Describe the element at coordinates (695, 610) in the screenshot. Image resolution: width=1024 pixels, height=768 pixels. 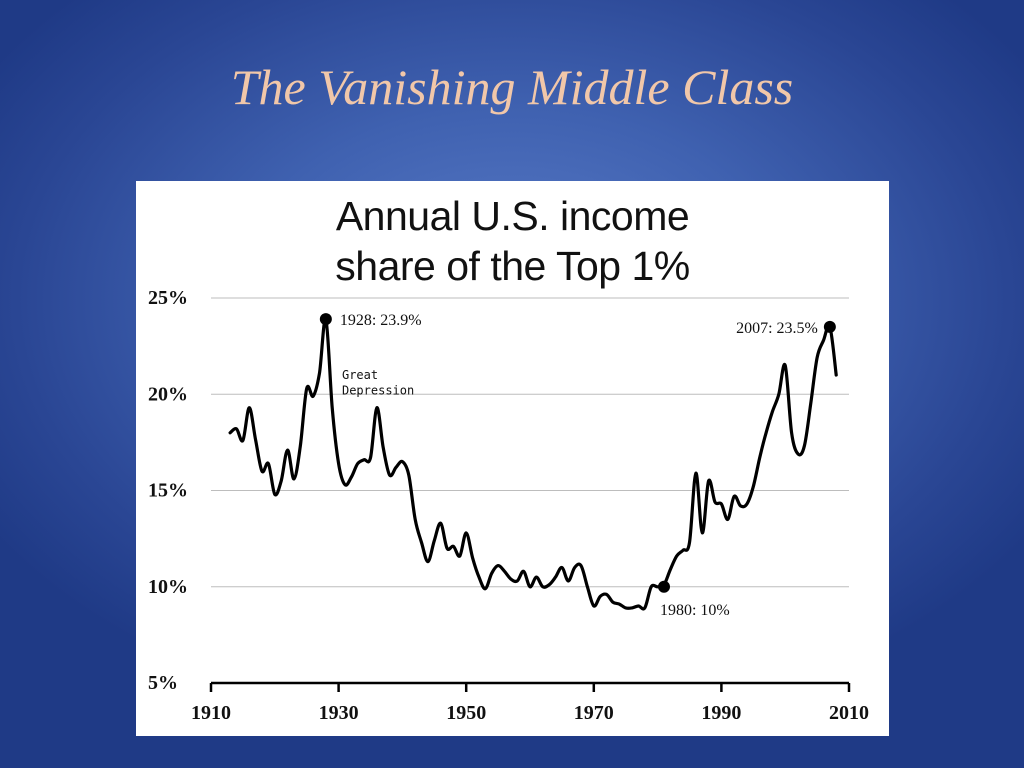
I see `annotation-label: 1980: 10%` at that location.